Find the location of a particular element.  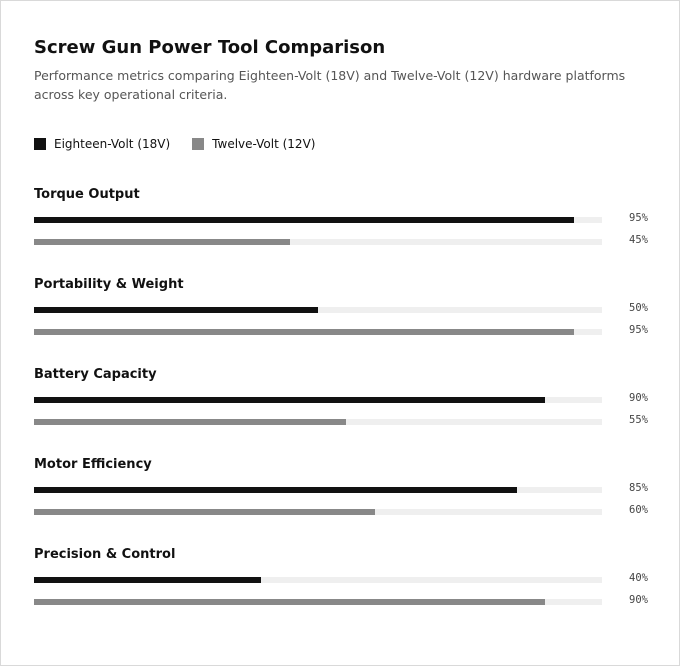

legend-label-12v: Twelve-Volt (12V) is located at coordinates (264, 144).